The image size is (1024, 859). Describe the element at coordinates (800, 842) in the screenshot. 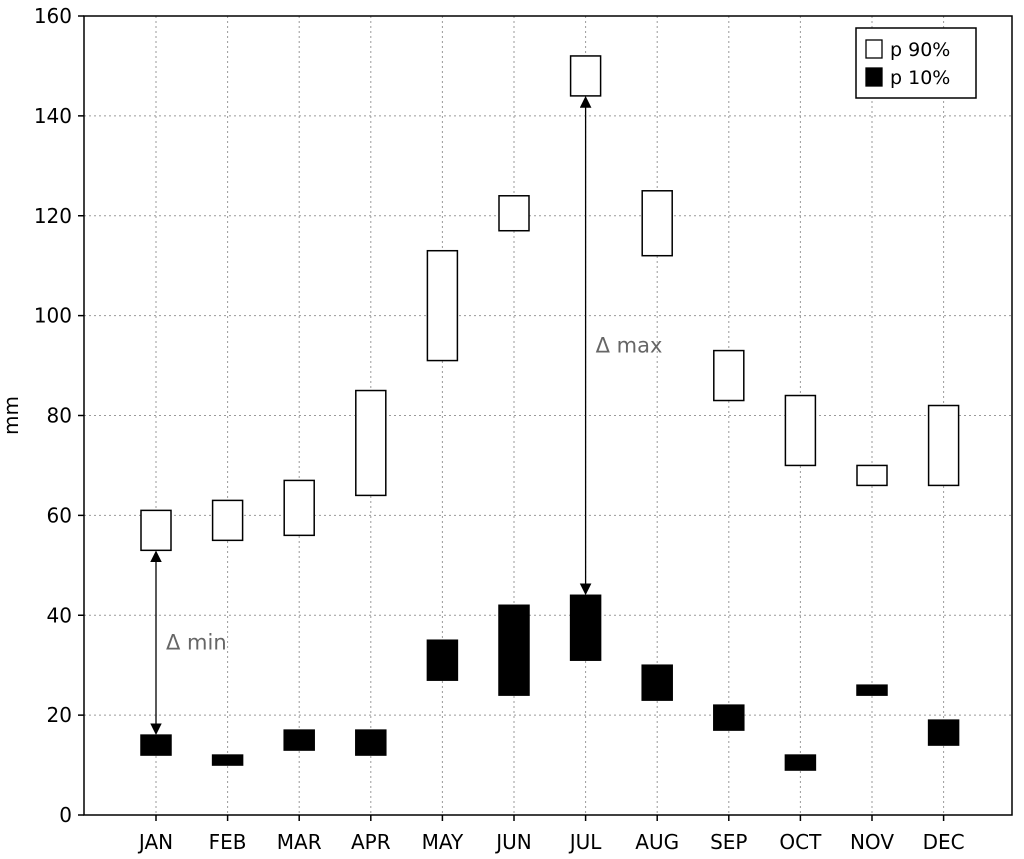

I see `x-tick-label: OCT` at that location.